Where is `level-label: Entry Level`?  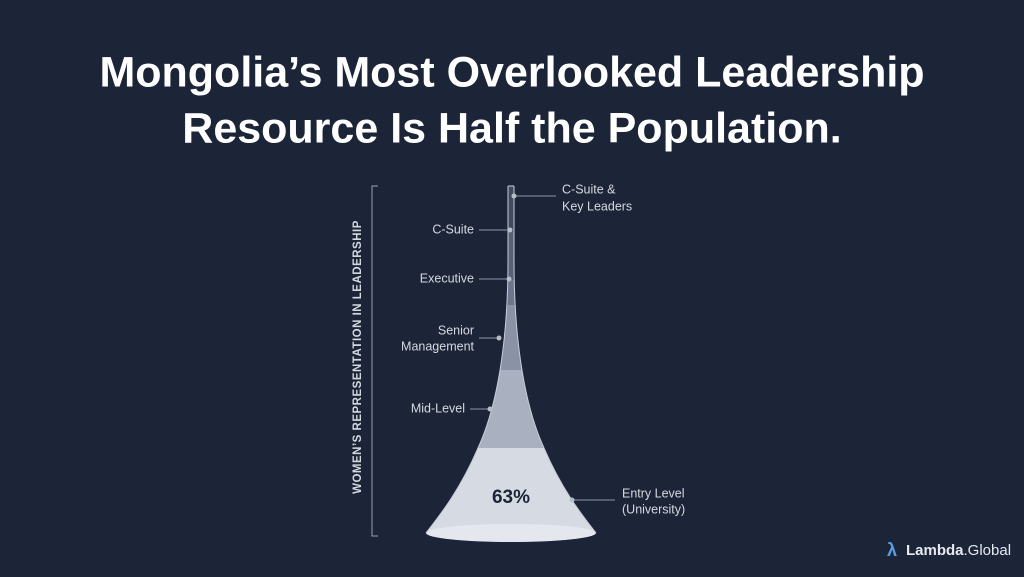 level-label: Entry Level is located at coordinates (653, 493).